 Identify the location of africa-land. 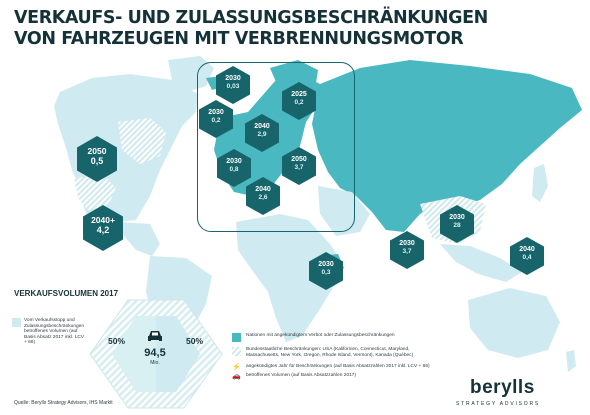
(289, 278).